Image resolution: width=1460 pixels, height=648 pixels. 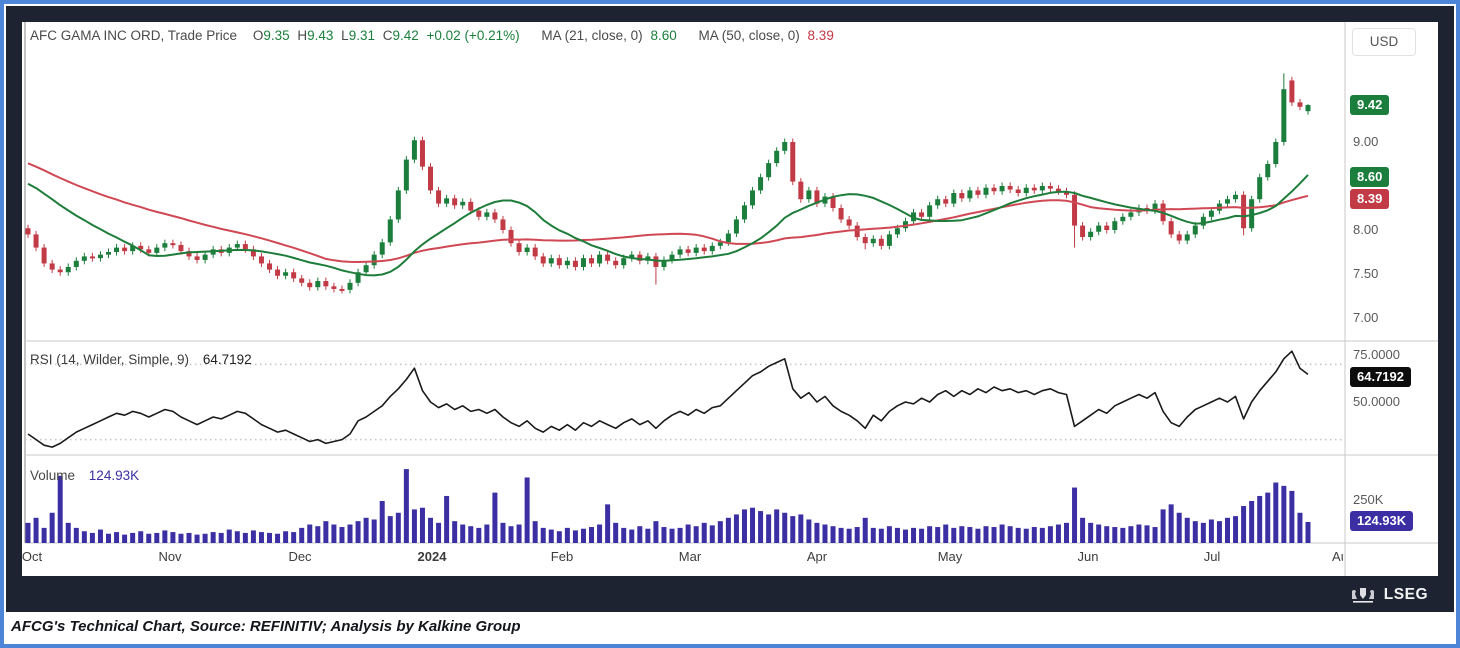 I want to click on lseg-logo-text: LSEG, so click(x=1405, y=594).